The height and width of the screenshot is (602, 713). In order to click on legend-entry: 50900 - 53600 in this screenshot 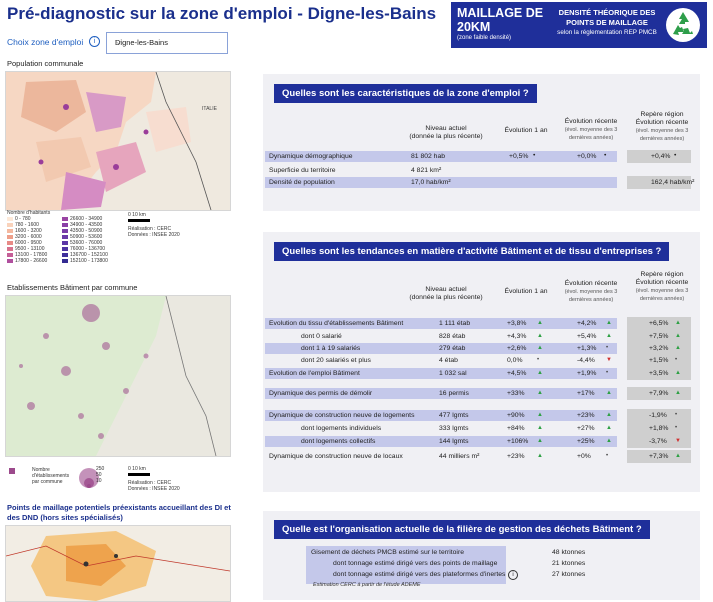, I will do `click(89, 237)`.